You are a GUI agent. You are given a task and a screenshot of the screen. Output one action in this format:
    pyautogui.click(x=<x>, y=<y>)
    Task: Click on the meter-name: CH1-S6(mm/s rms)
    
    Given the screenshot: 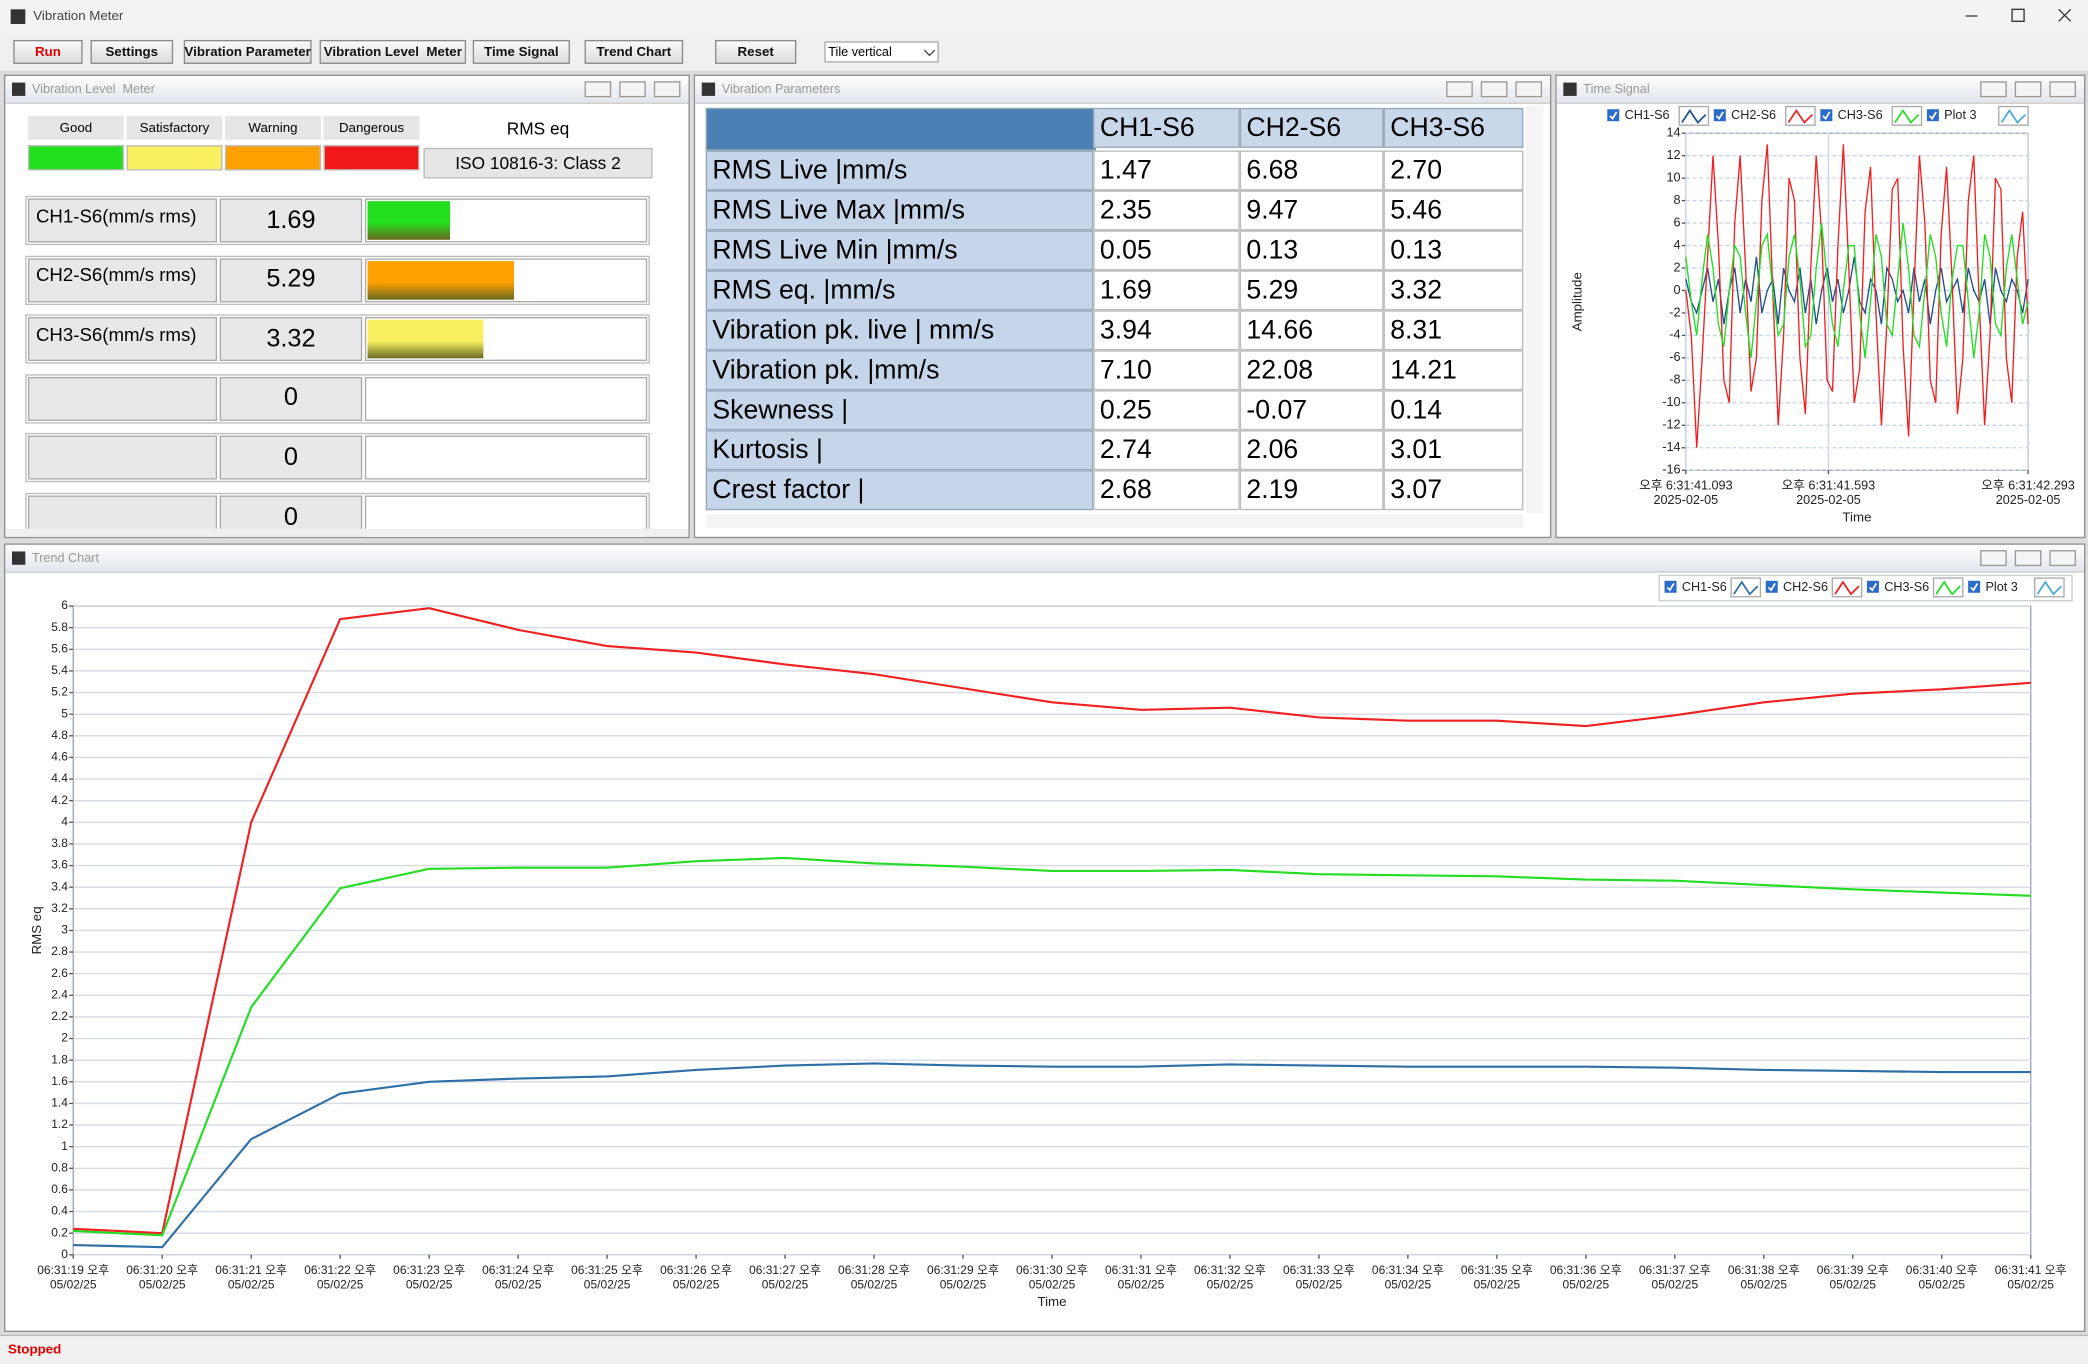 What is the action you would take?
    pyautogui.click(x=122, y=220)
    